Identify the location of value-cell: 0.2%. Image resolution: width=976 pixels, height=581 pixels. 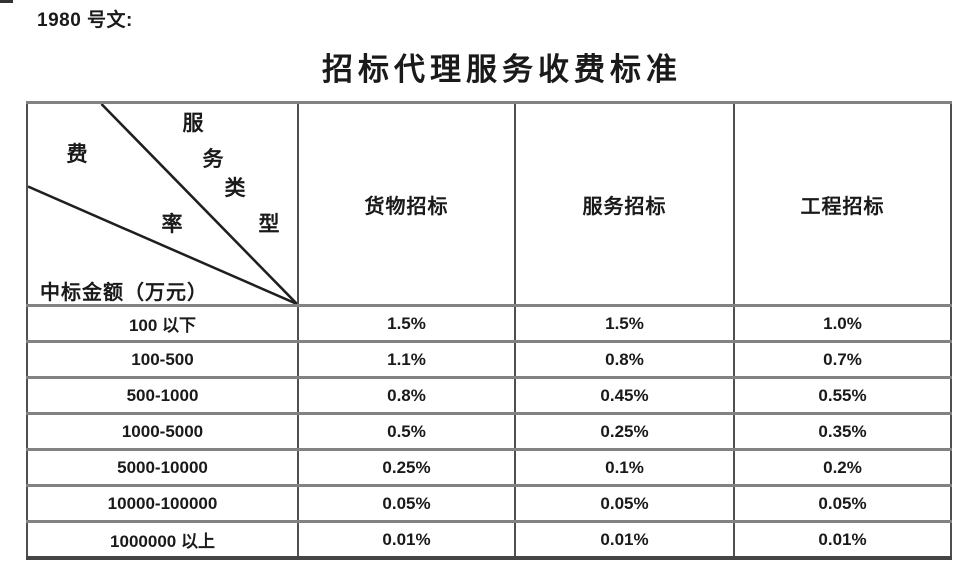
(842, 467).